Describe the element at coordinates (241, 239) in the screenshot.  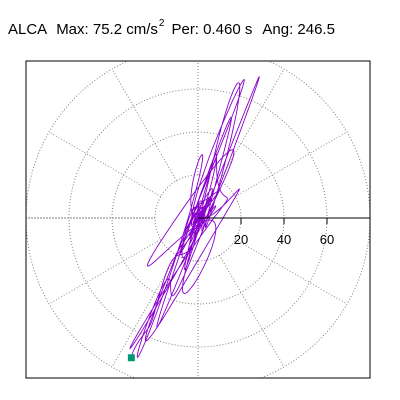
I see `axis-tick-label-20: 20` at that location.